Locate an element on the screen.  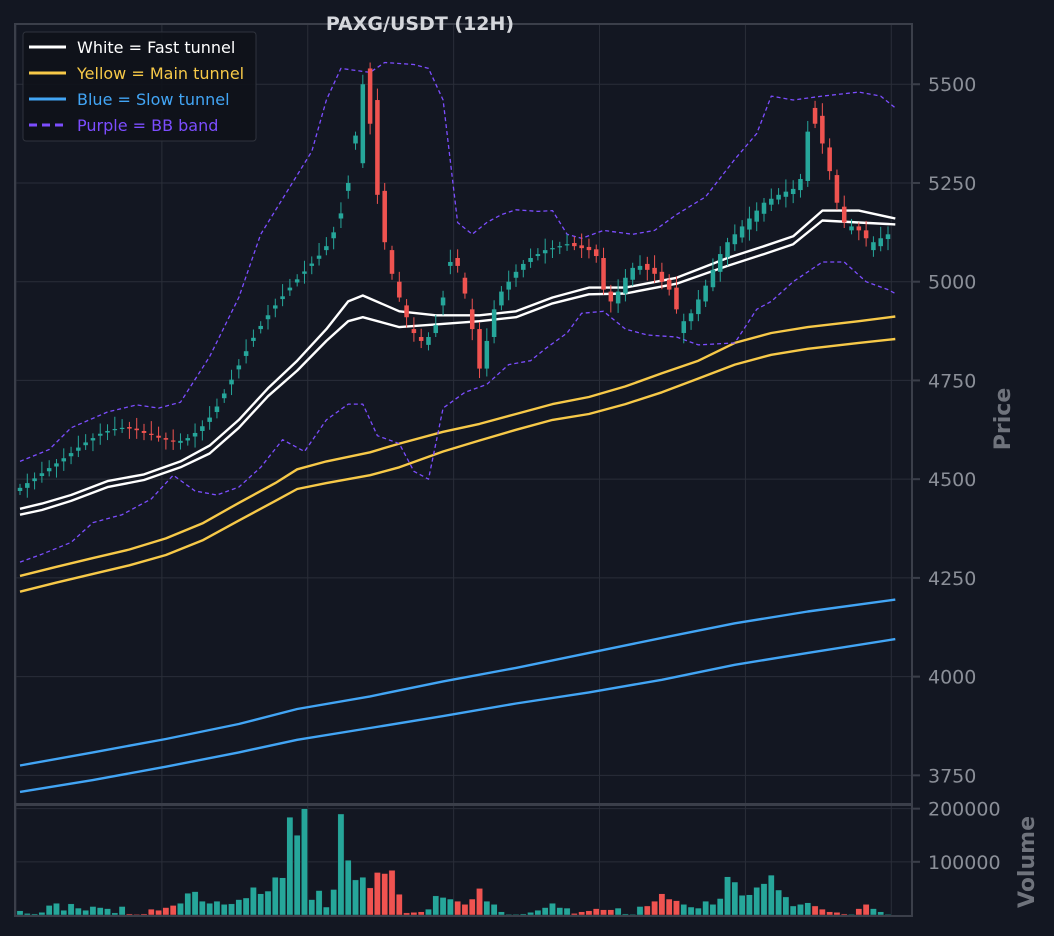
chart-title: PAXG/USDT (12H) is located at coordinates (420, 24).